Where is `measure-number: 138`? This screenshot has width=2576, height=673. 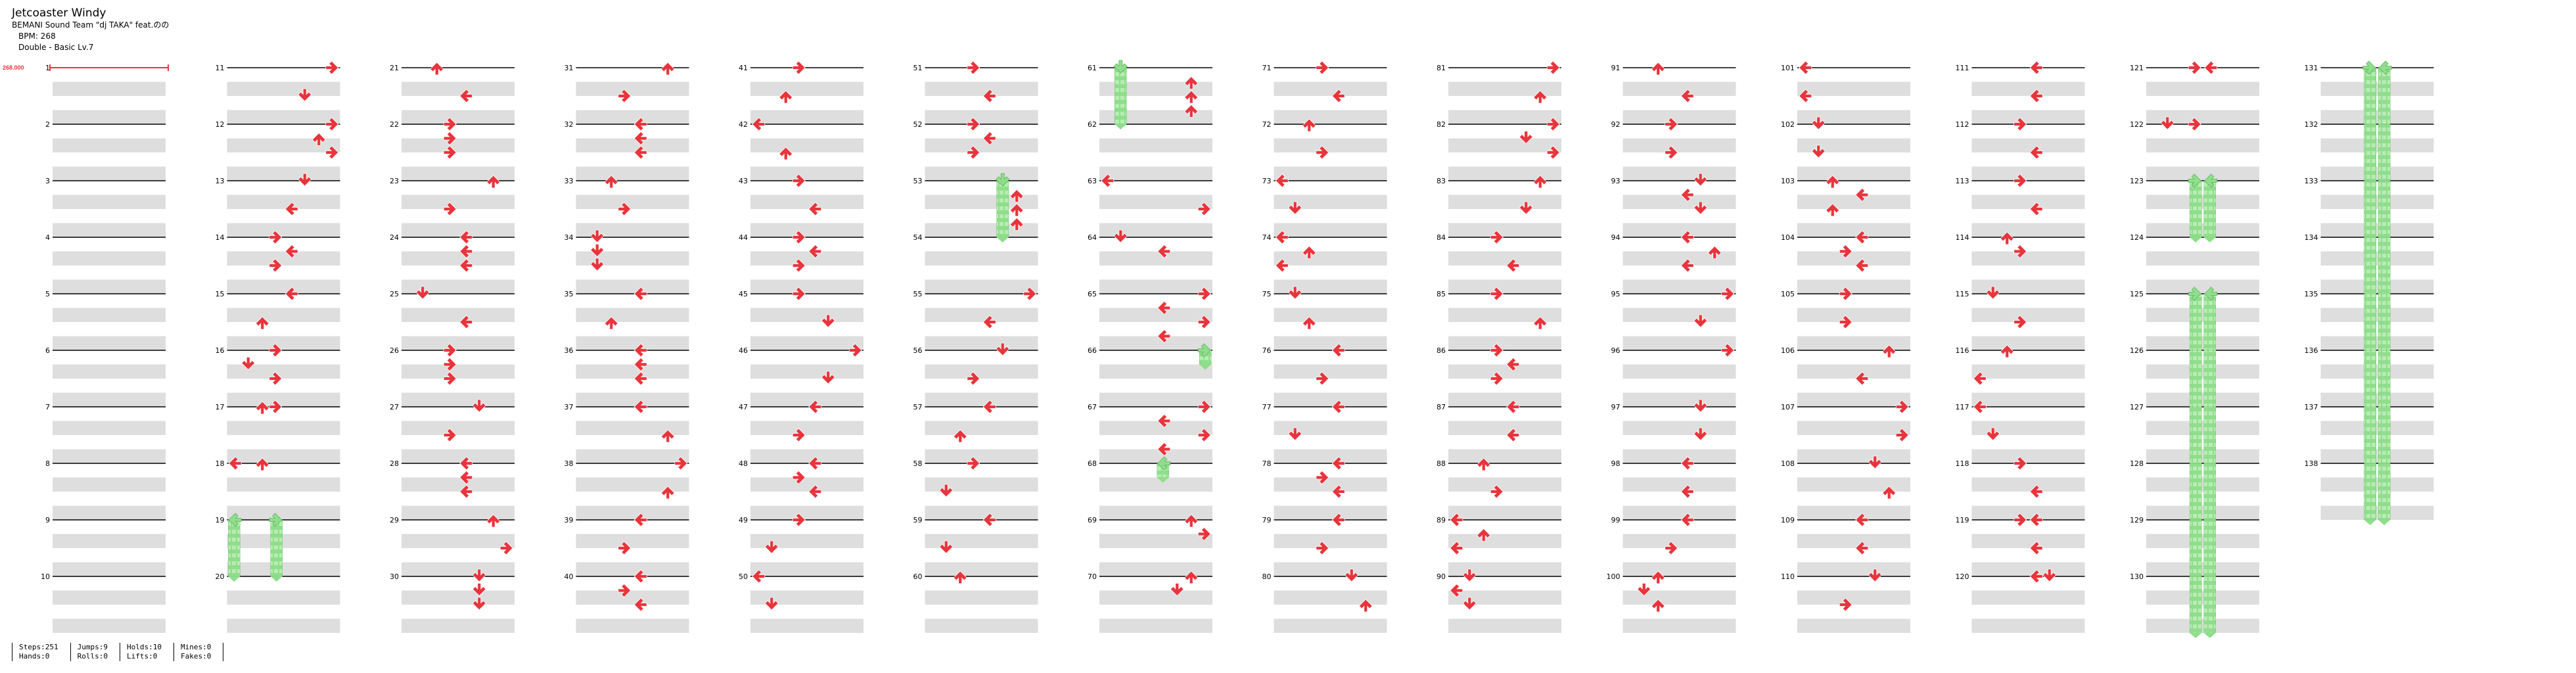 measure-number: 138 is located at coordinates (2311, 463).